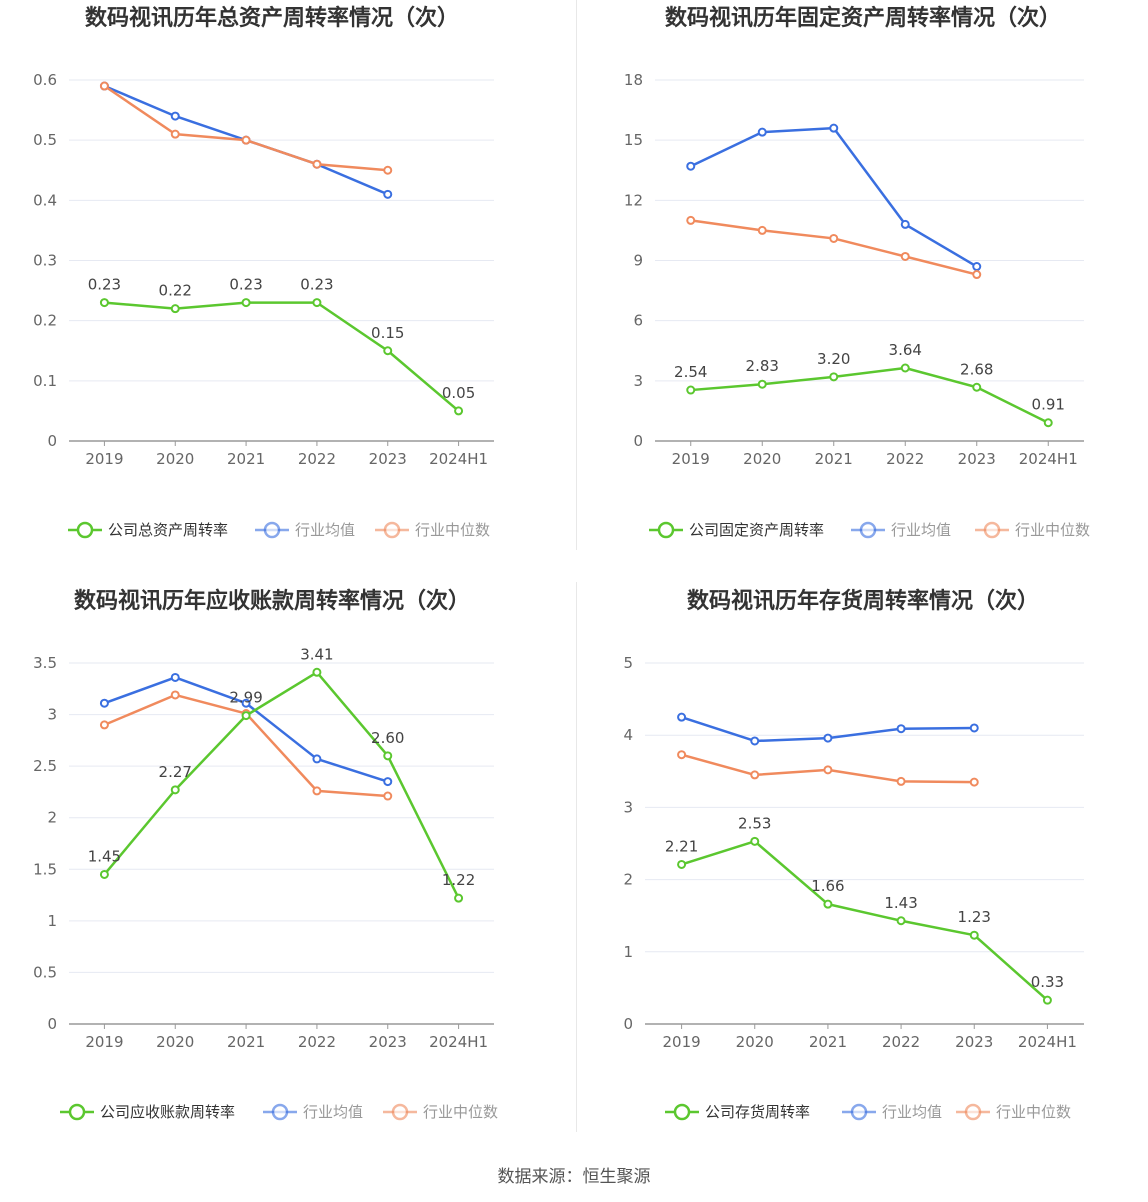 The height and width of the screenshot is (1202, 1148). I want to click on y-tick-label: 0.1, so click(45, 381).